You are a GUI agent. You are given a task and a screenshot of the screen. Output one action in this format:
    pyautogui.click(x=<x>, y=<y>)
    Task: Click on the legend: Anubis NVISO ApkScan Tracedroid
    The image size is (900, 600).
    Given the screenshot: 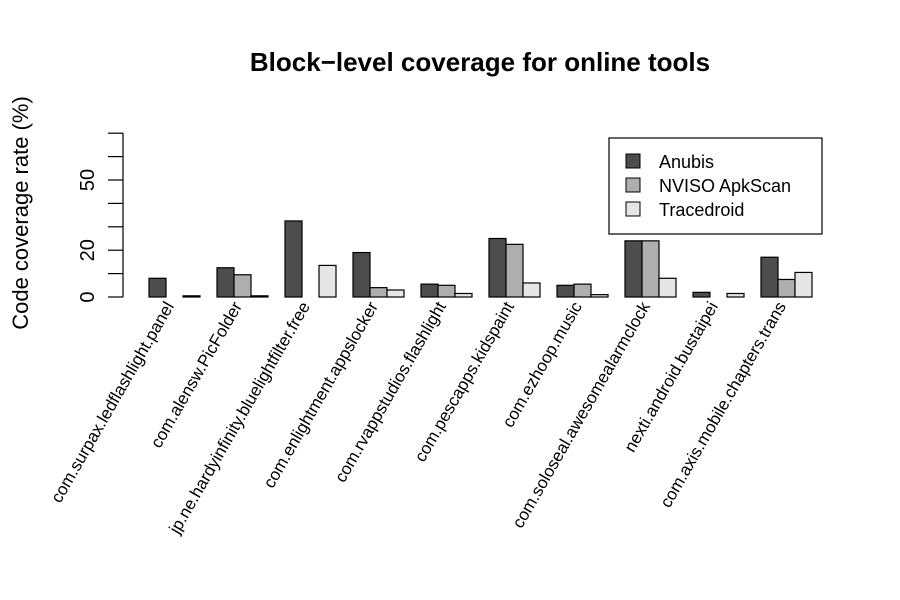 What is the action you would take?
    pyautogui.click(x=715, y=186)
    